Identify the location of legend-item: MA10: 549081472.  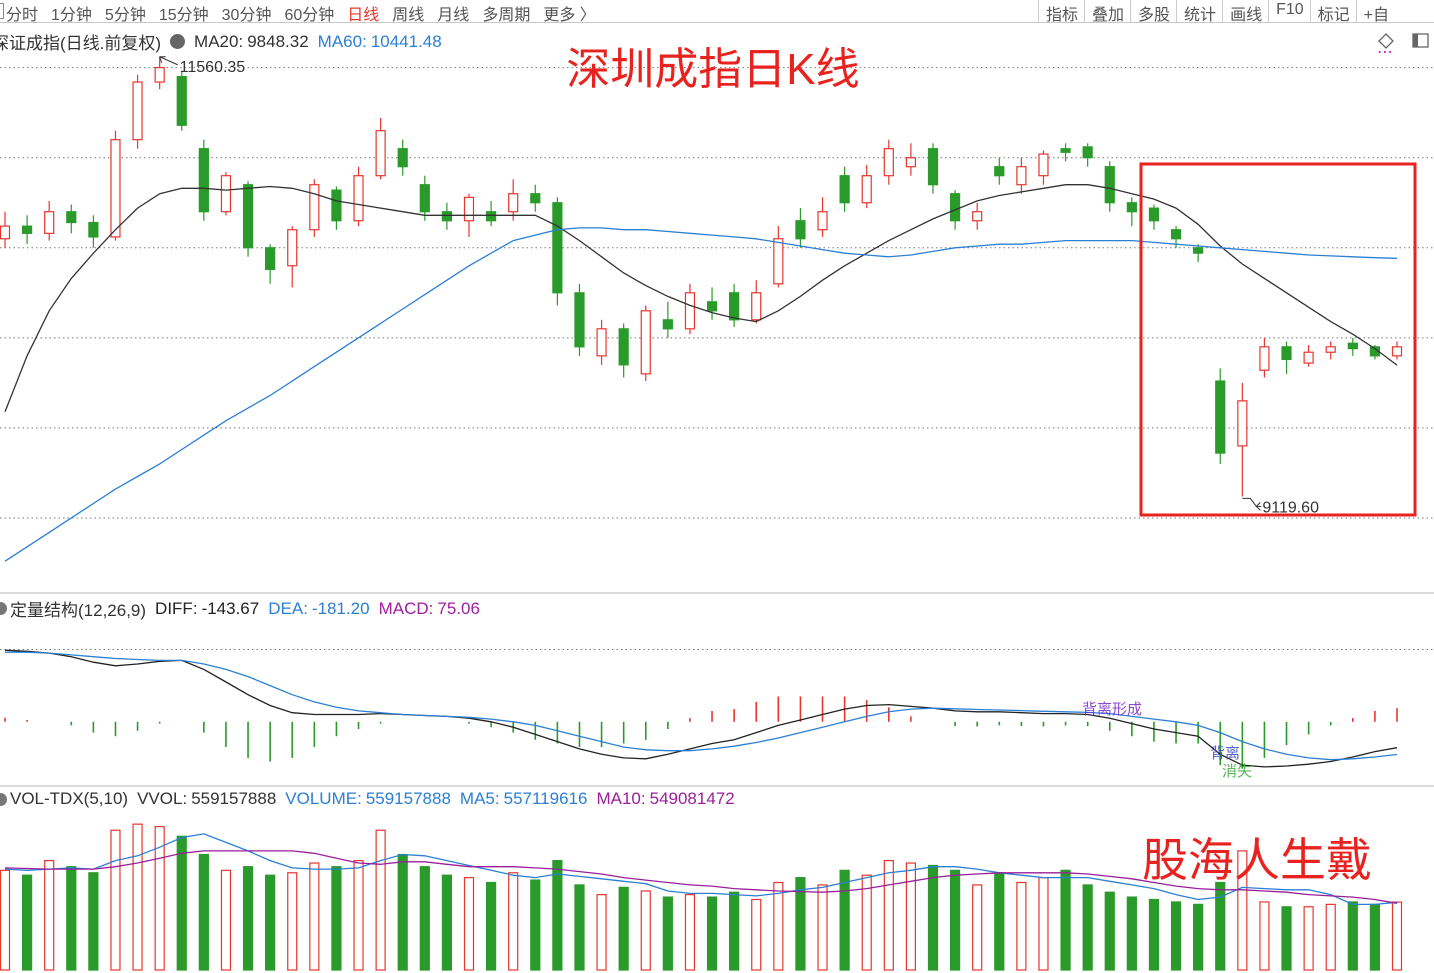
(665, 799).